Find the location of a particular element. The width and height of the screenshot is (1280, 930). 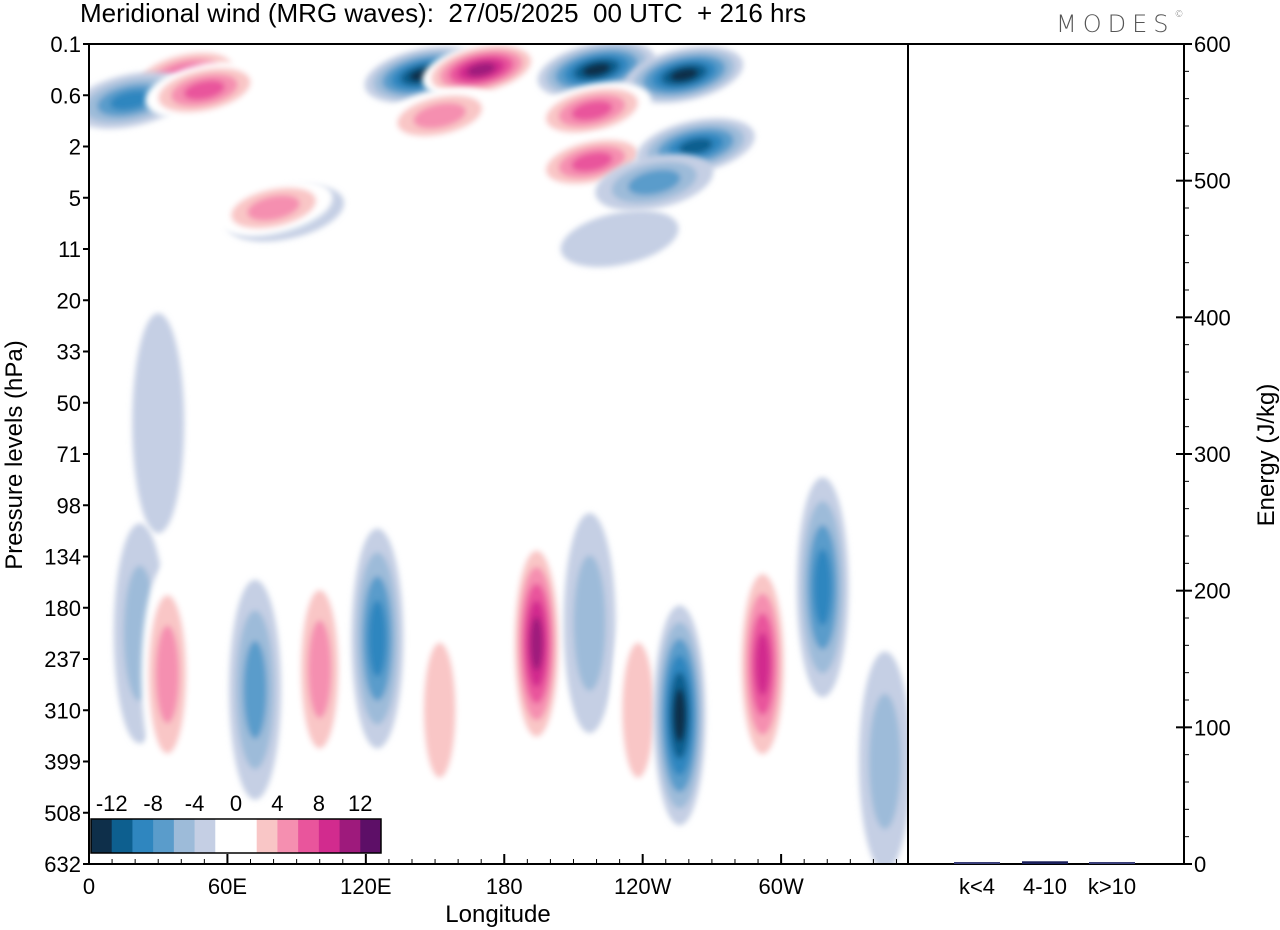

logo-text: MODES is located at coordinates (1115, 24).